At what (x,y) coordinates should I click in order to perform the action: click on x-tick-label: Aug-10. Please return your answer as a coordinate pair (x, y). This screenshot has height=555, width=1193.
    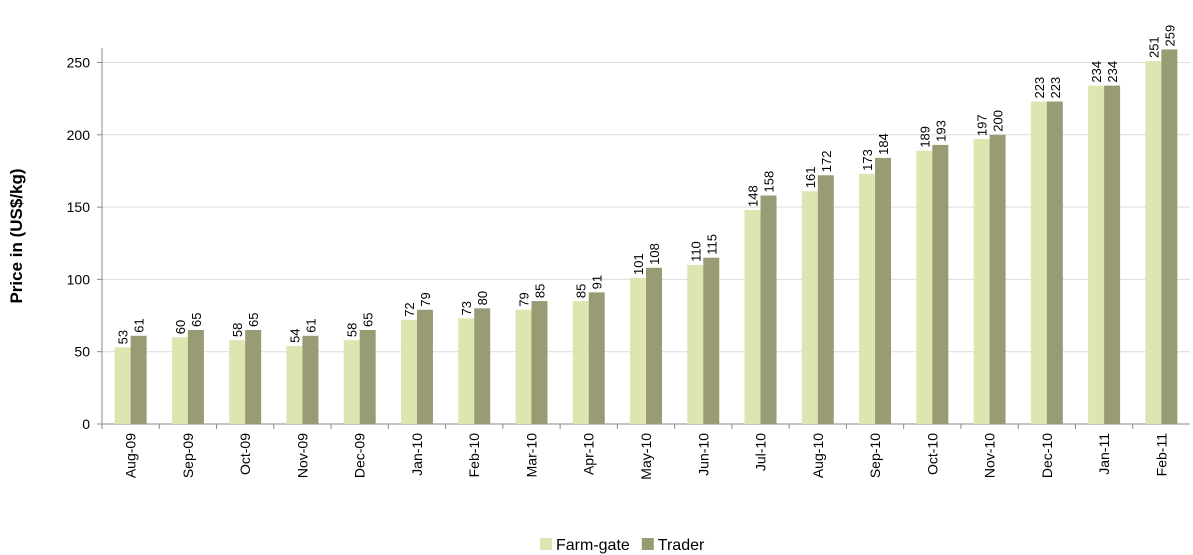
    Looking at the image, I should click on (818, 455).